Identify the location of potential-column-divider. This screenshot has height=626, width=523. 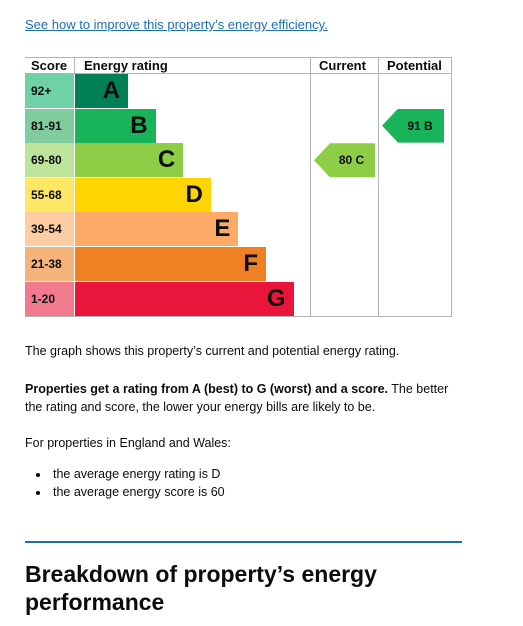
(378, 187).